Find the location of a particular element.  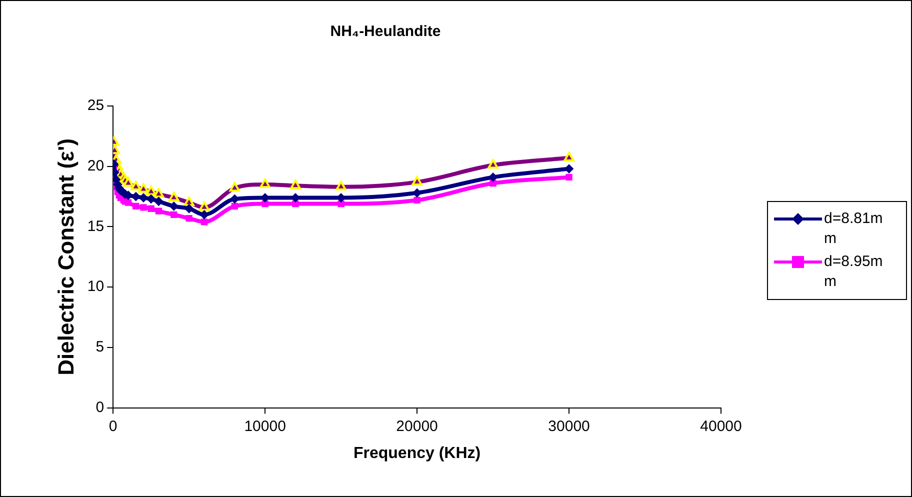

legend-label: d=8.95mm is located at coordinates (854, 272).